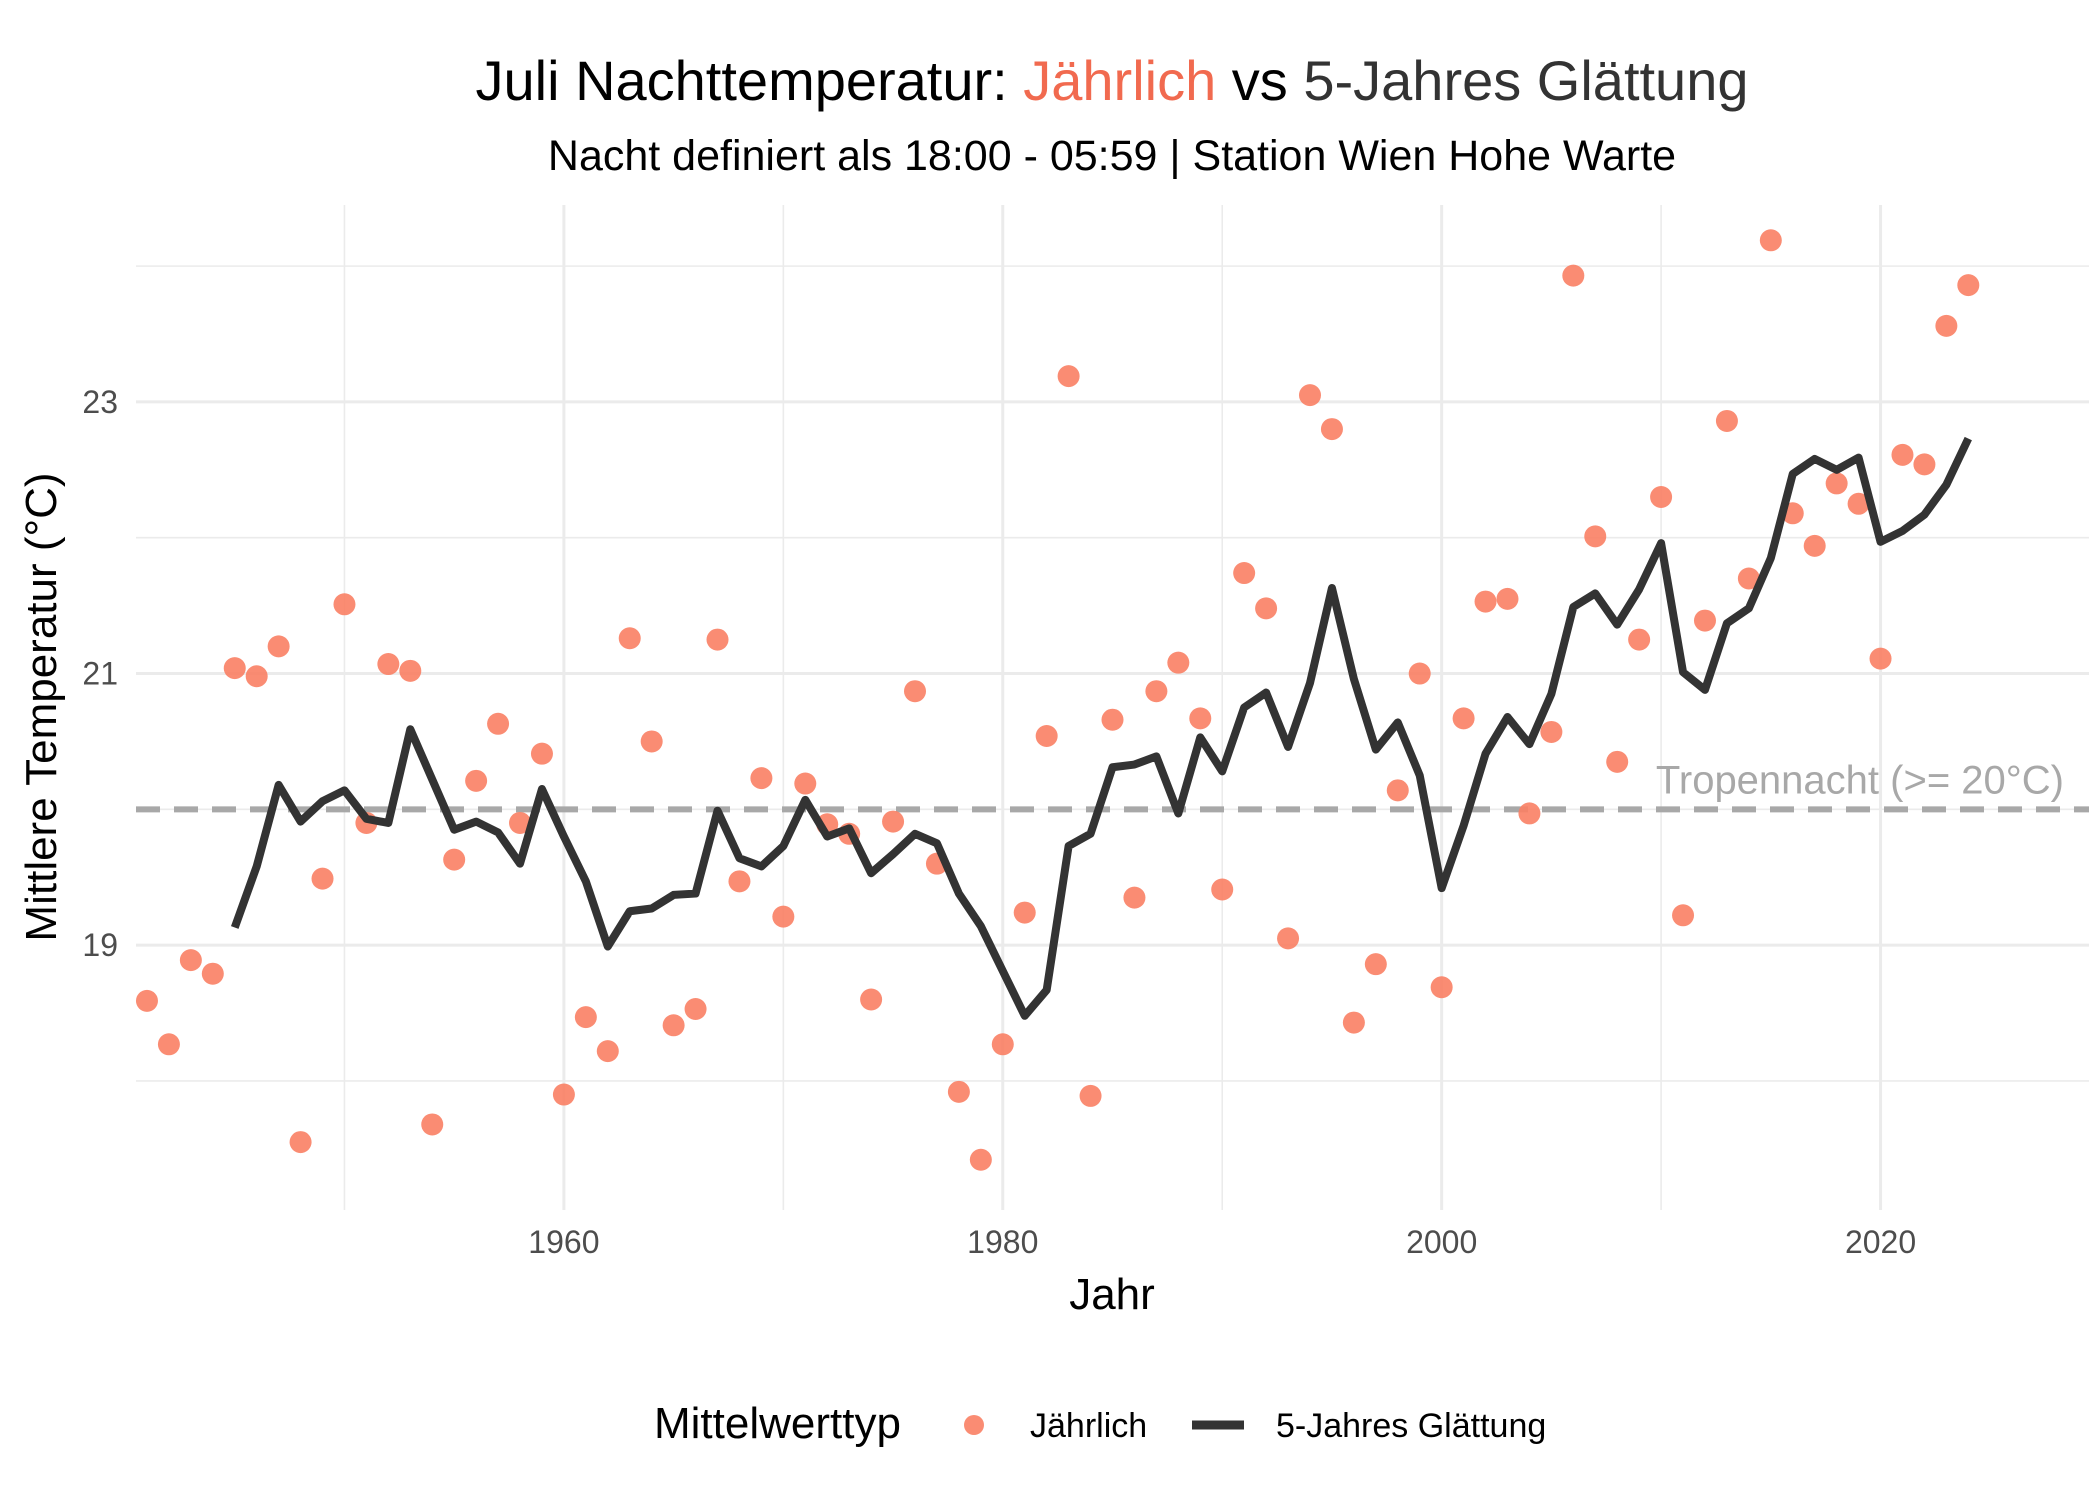  I want to click on x-axis-label: Jahr, so click(1112, 1294).